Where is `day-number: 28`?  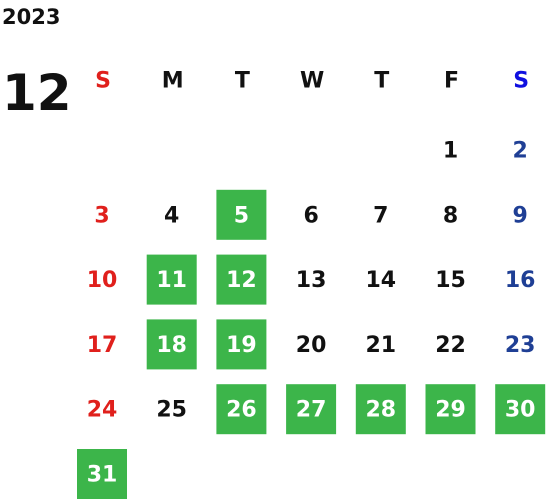
day-number: 28 is located at coordinates (380, 410).